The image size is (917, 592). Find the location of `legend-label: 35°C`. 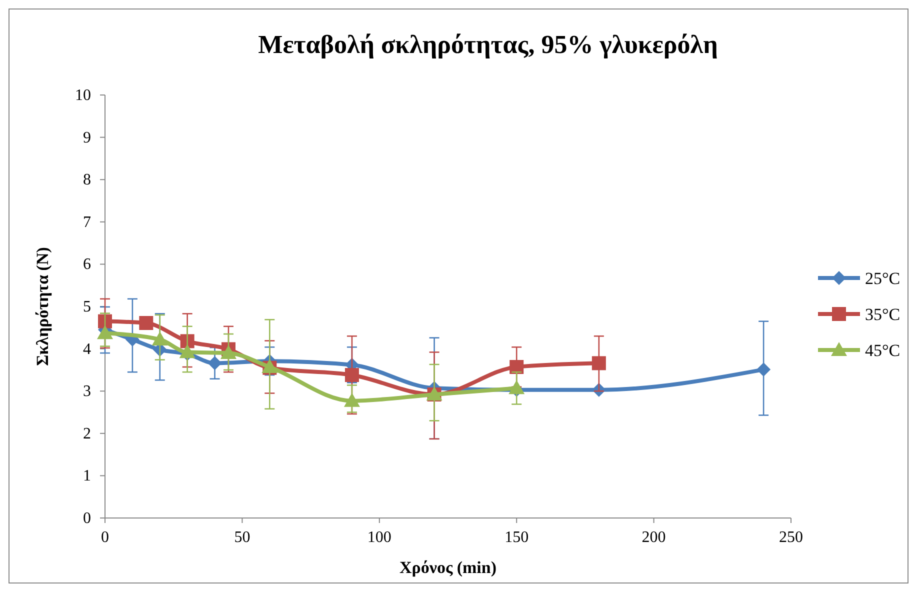

legend-label: 35°C is located at coordinates (882, 314).